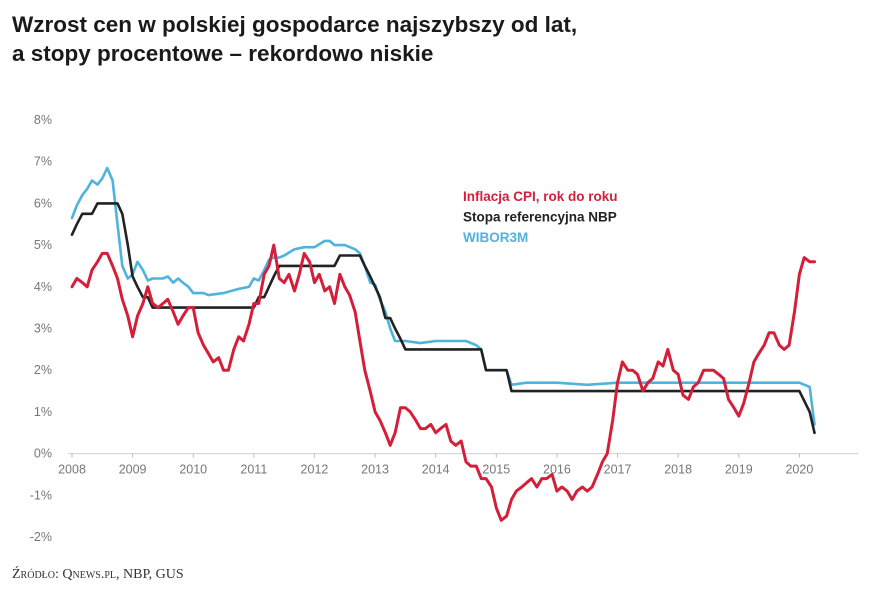 This screenshot has height=593, width=874. Describe the element at coordinates (495, 237) in the screenshot. I see `legend-item-wibor3m: WIBOR3M` at that location.